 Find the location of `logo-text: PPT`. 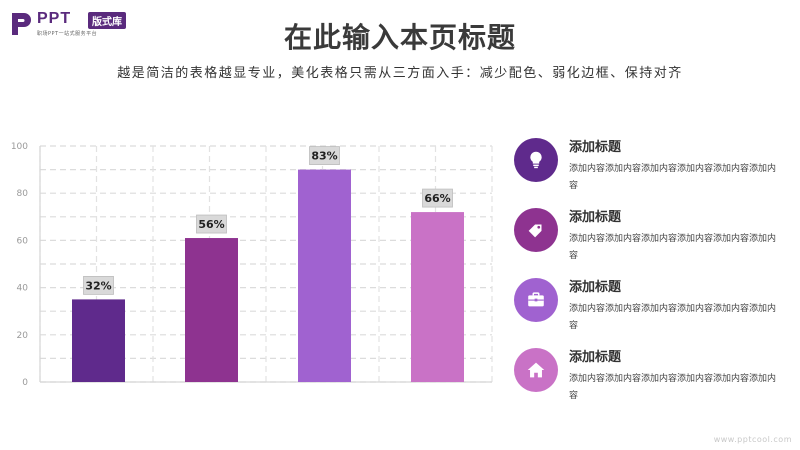

logo-text: PPT is located at coordinates (54, 18).